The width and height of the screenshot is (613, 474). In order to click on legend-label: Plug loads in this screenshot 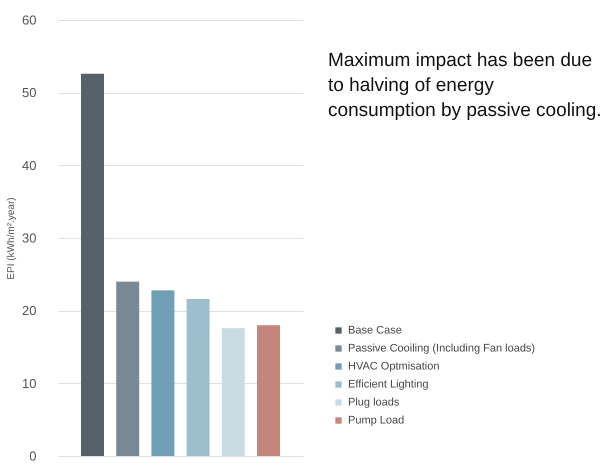, I will do `click(374, 402)`.